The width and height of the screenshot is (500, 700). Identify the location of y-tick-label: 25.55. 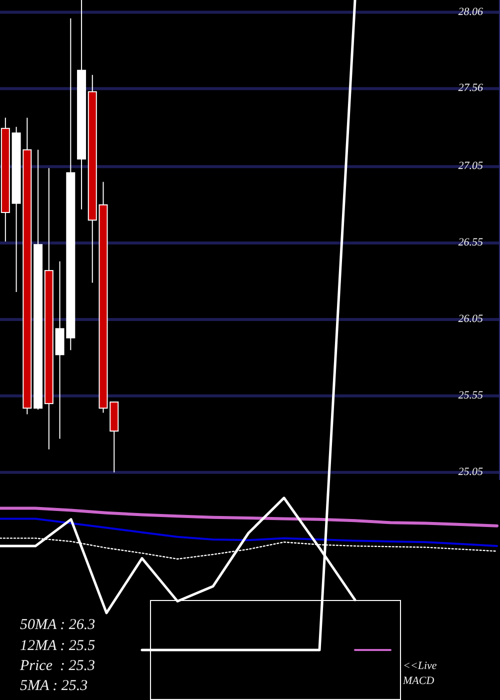
(471, 395).